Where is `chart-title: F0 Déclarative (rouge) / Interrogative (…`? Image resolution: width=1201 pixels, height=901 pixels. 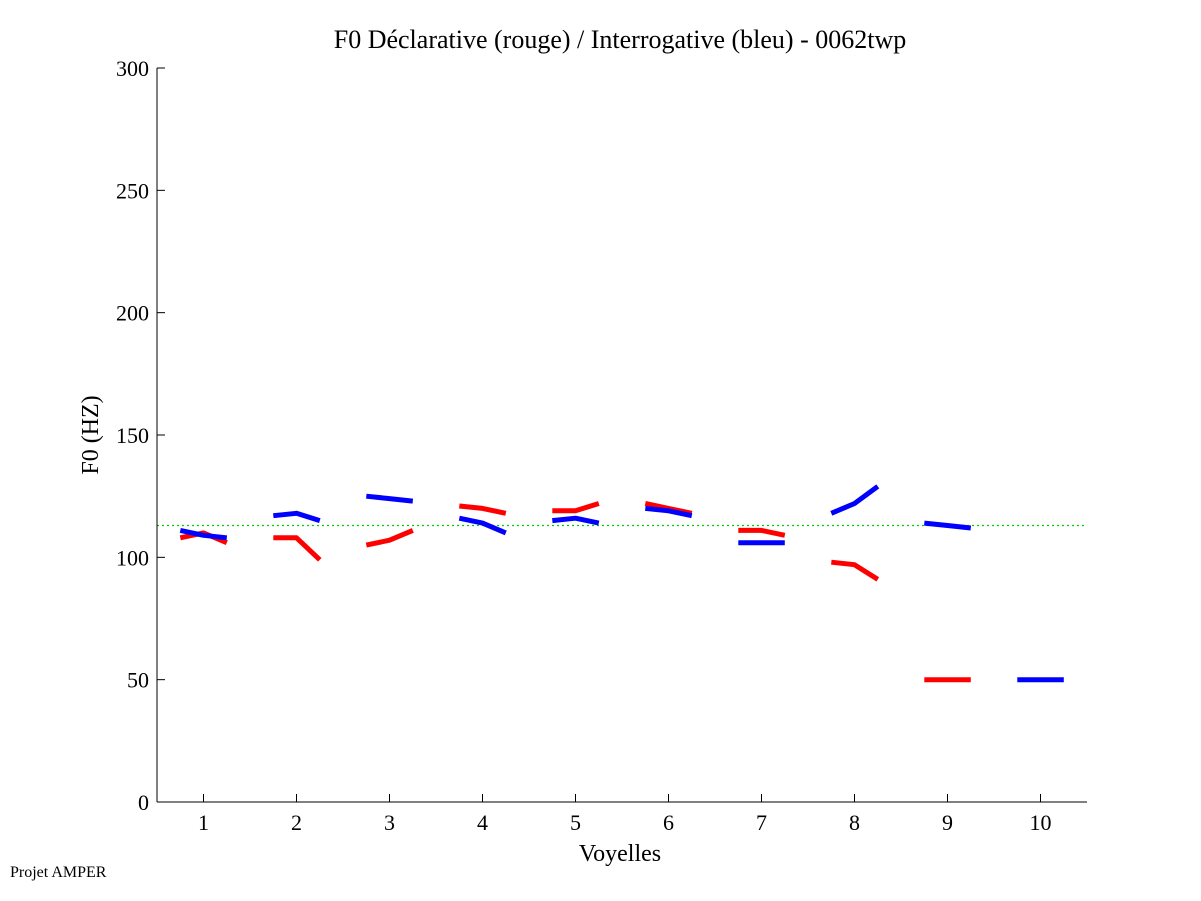 chart-title: F0 Déclarative (rouge) / Interrogative (… is located at coordinates (620, 39).